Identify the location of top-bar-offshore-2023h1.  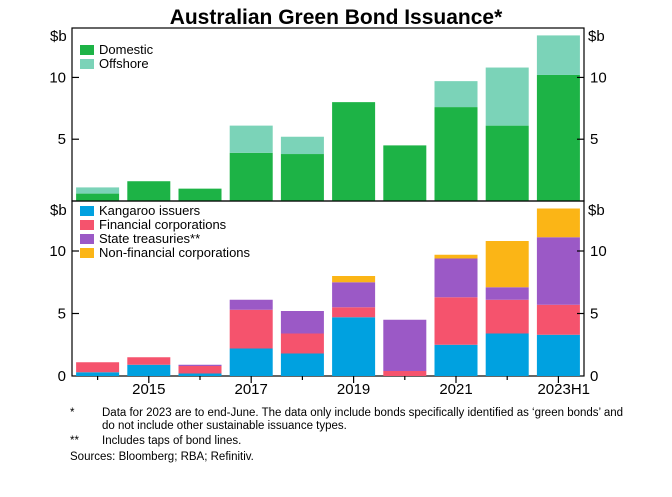
(558, 55).